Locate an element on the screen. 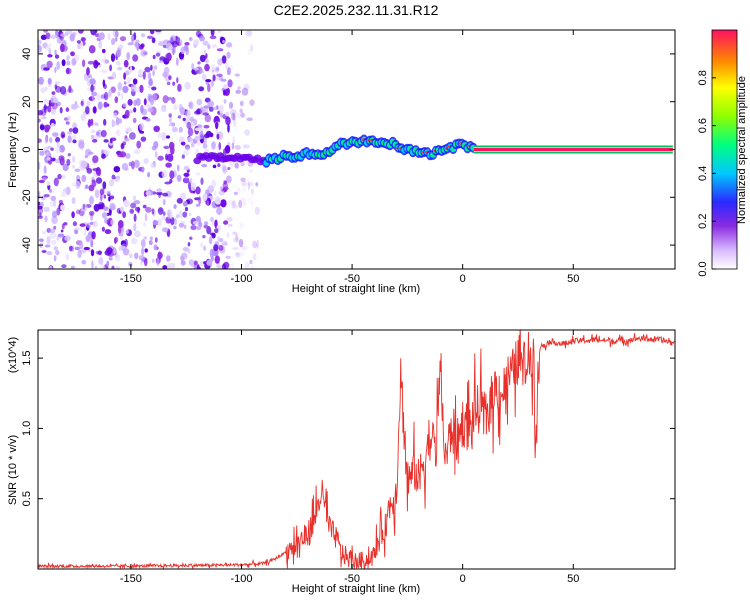  spectrogram-xtick-label: -100 is located at coordinates (241, 279).